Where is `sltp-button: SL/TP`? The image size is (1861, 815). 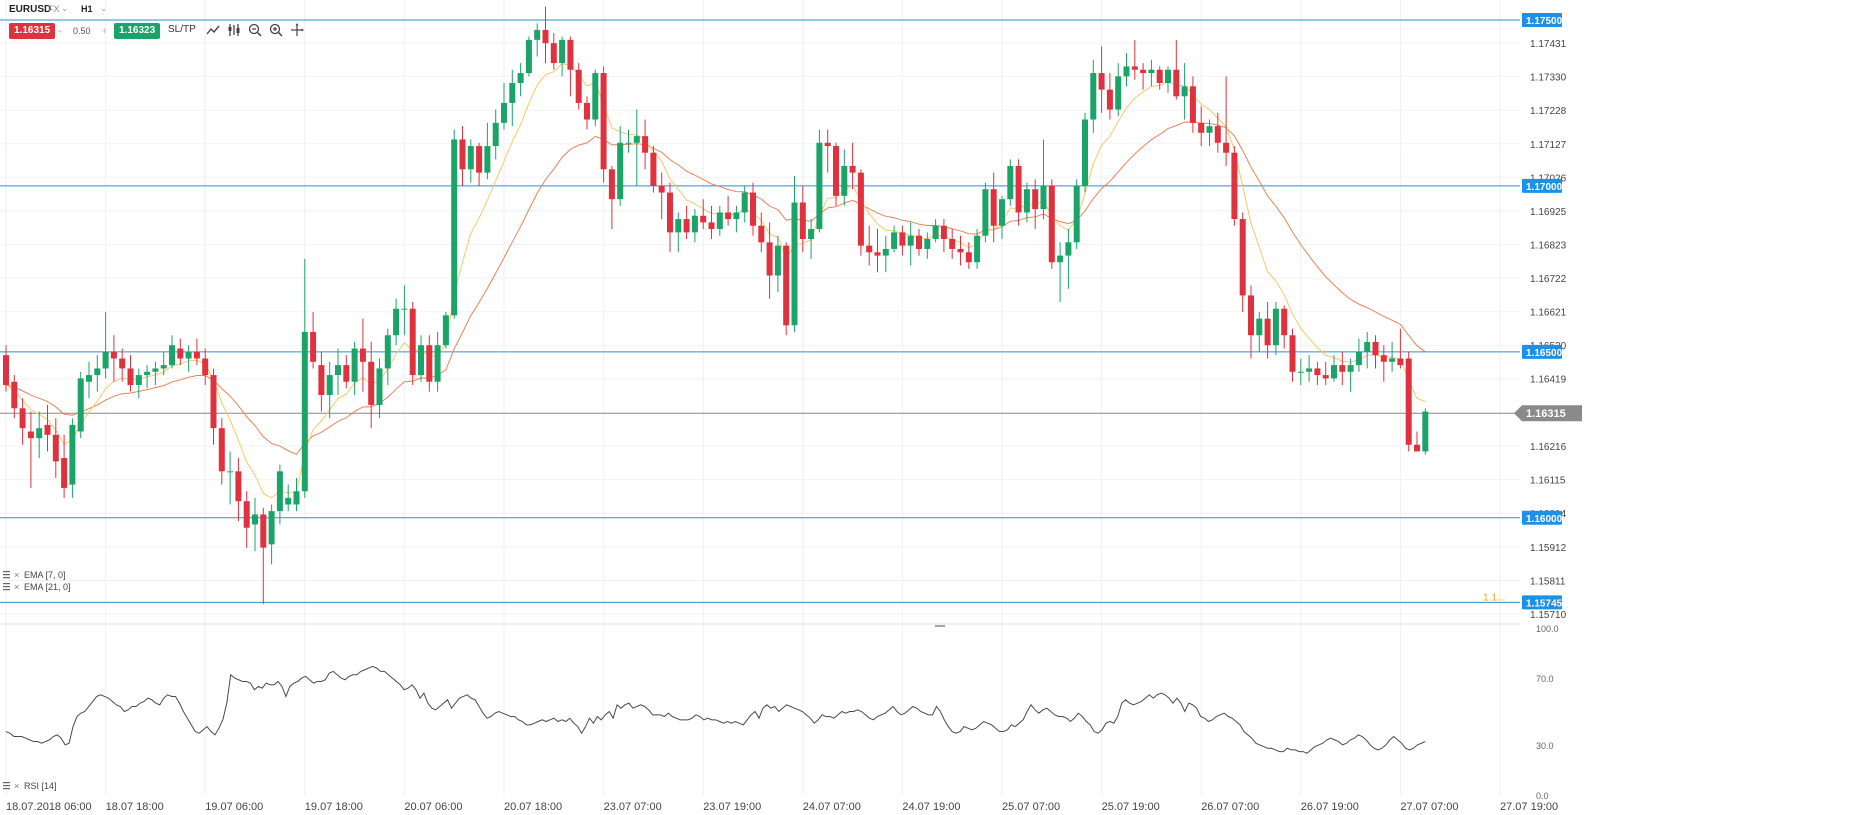
sltp-button: SL/TP is located at coordinates (182, 29).